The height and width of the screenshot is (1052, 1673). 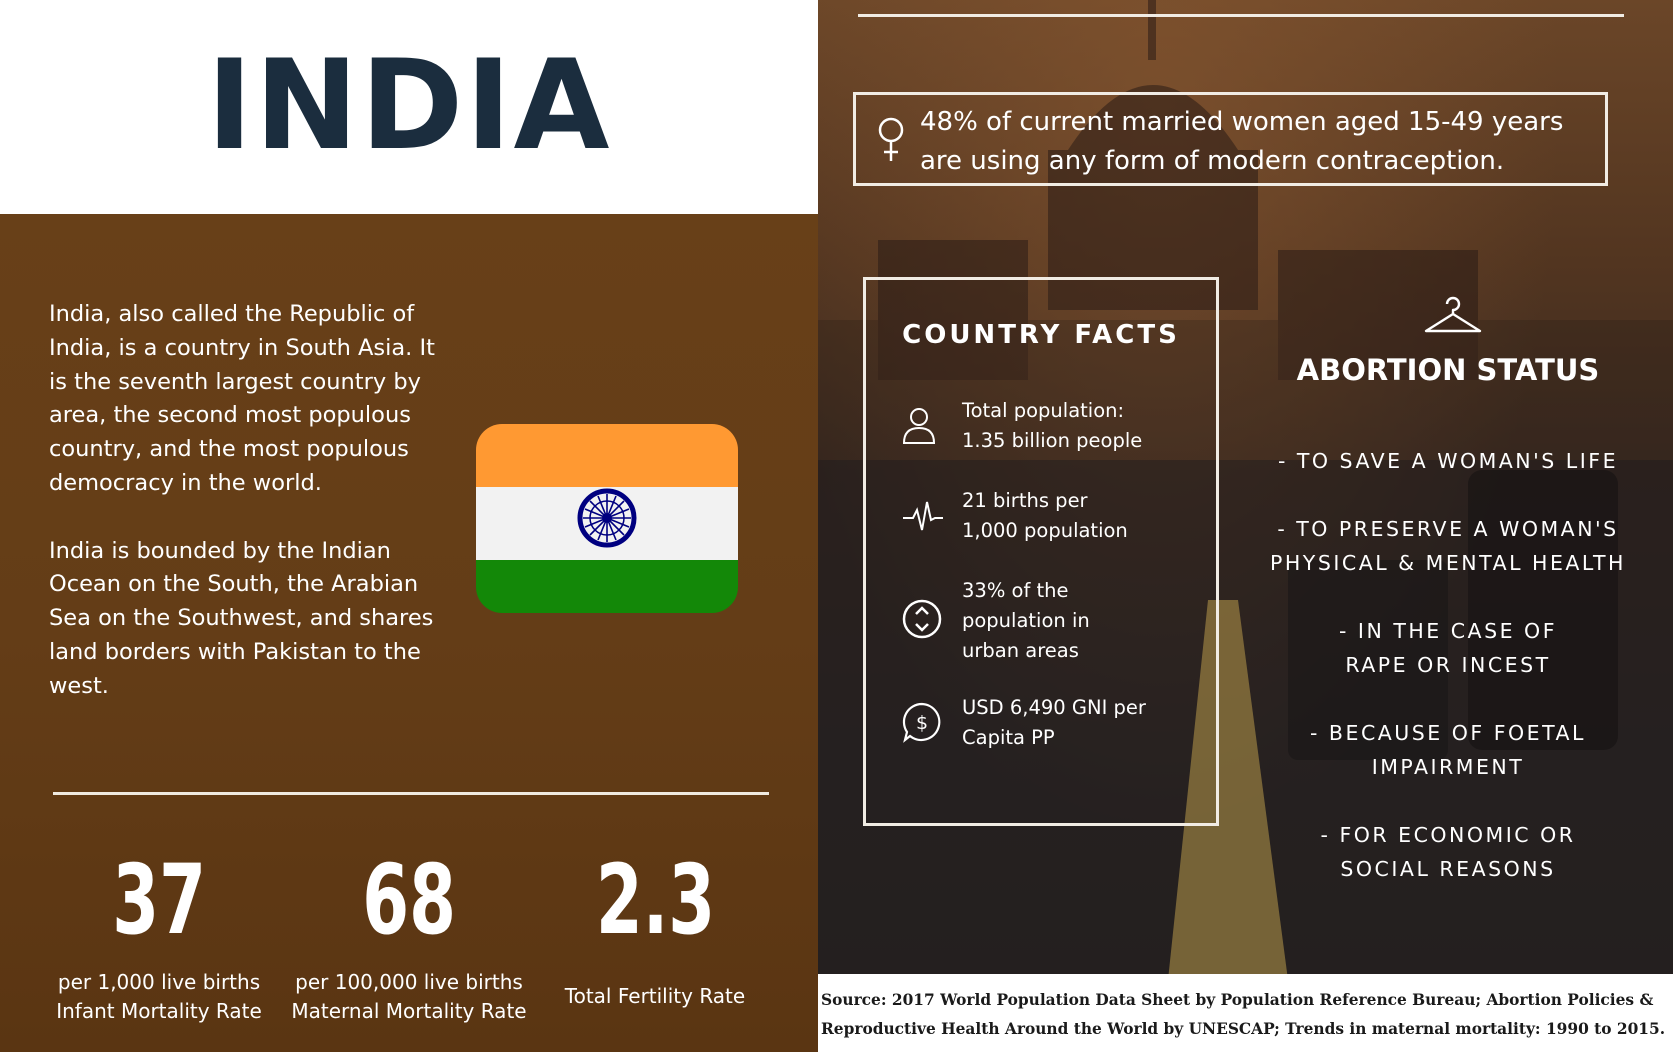 I want to click on abortion-item-line: - FOR ECONOMIC OR, so click(x=1448, y=835).